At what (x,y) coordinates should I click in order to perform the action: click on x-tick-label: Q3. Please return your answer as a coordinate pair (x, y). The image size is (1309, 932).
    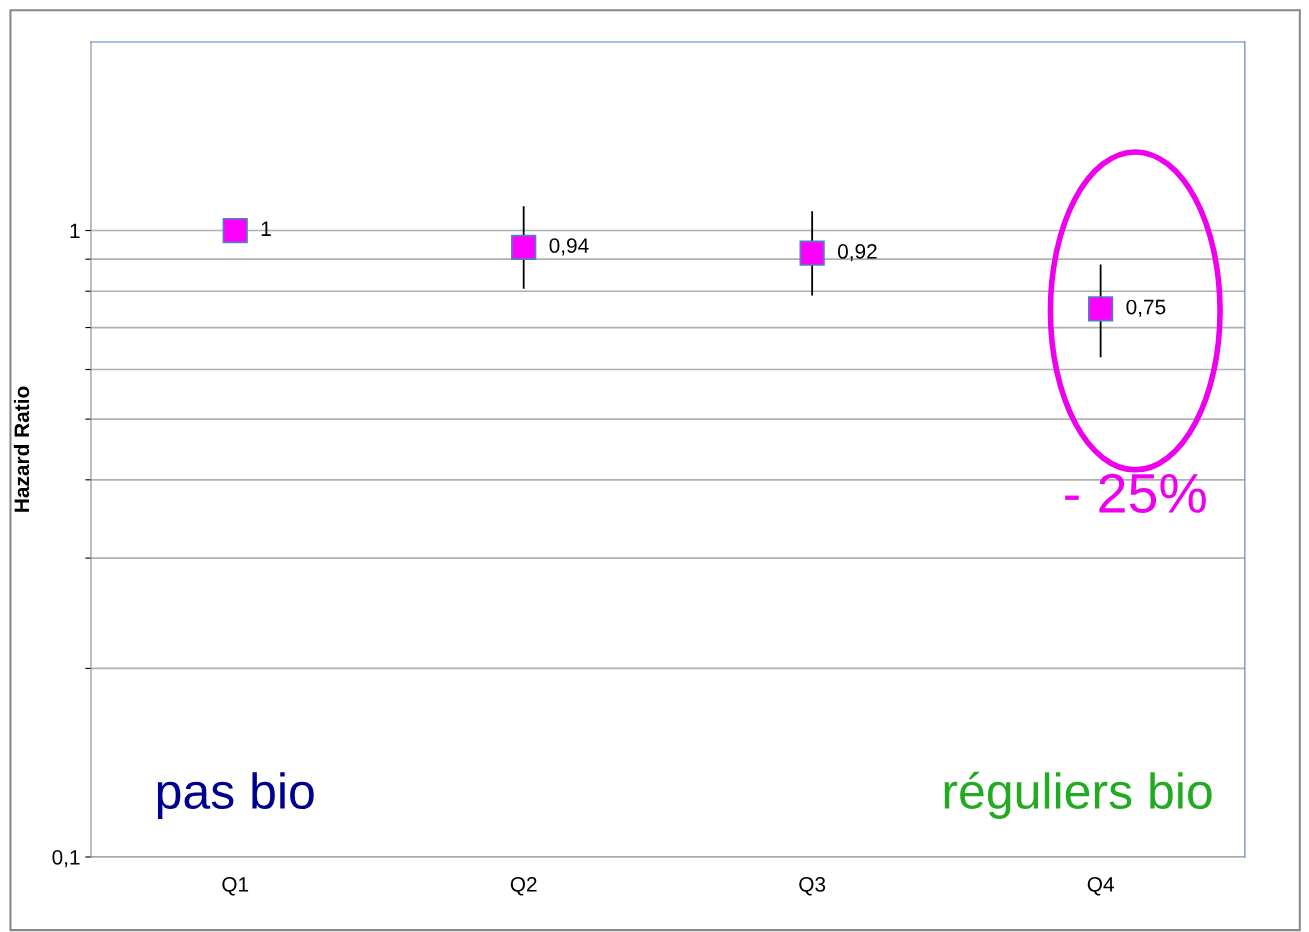
    Looking at the image, I should click on (812, 886).